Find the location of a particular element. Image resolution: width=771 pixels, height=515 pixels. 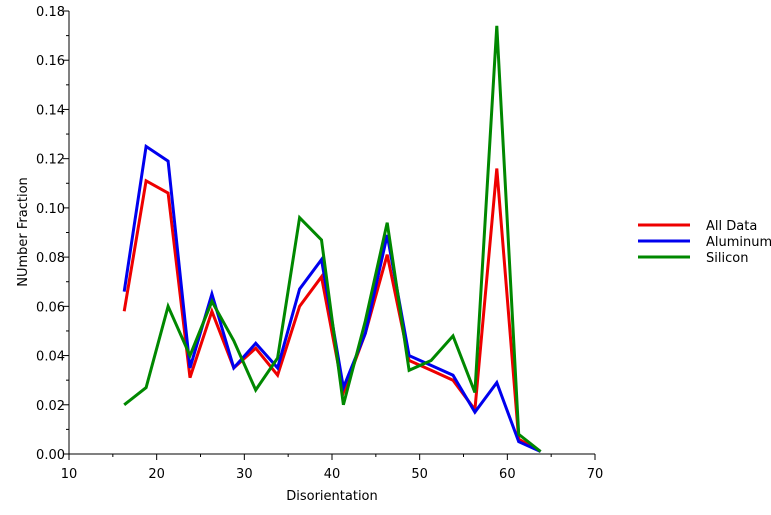

x-tick-label: 60 is located at coordinates (507, 474).